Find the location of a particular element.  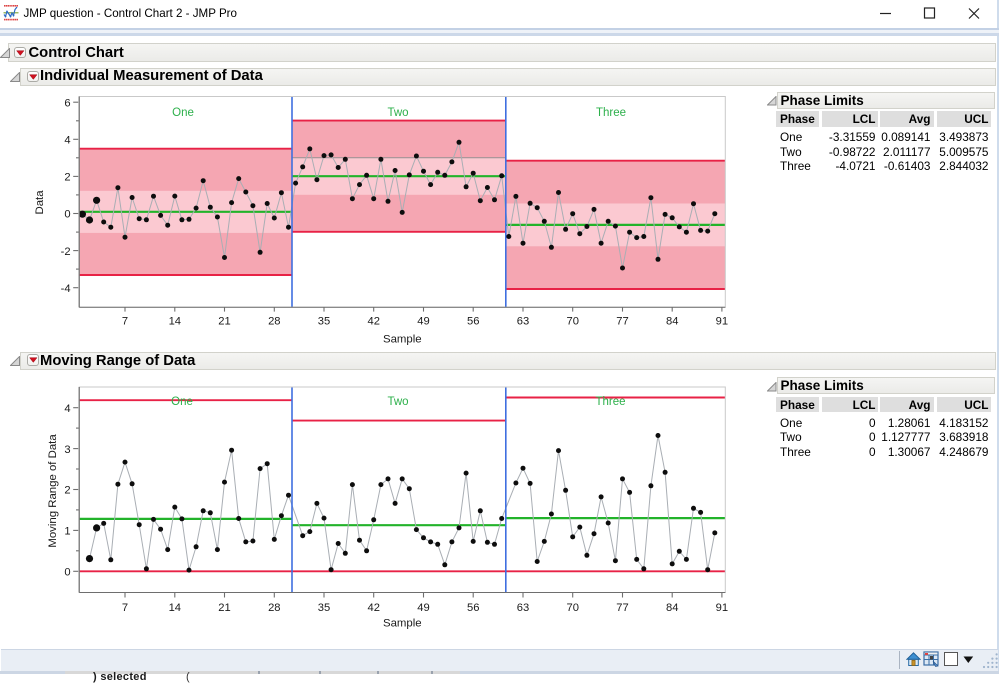

svg-text: 1 is located at coordinates (67, 532).